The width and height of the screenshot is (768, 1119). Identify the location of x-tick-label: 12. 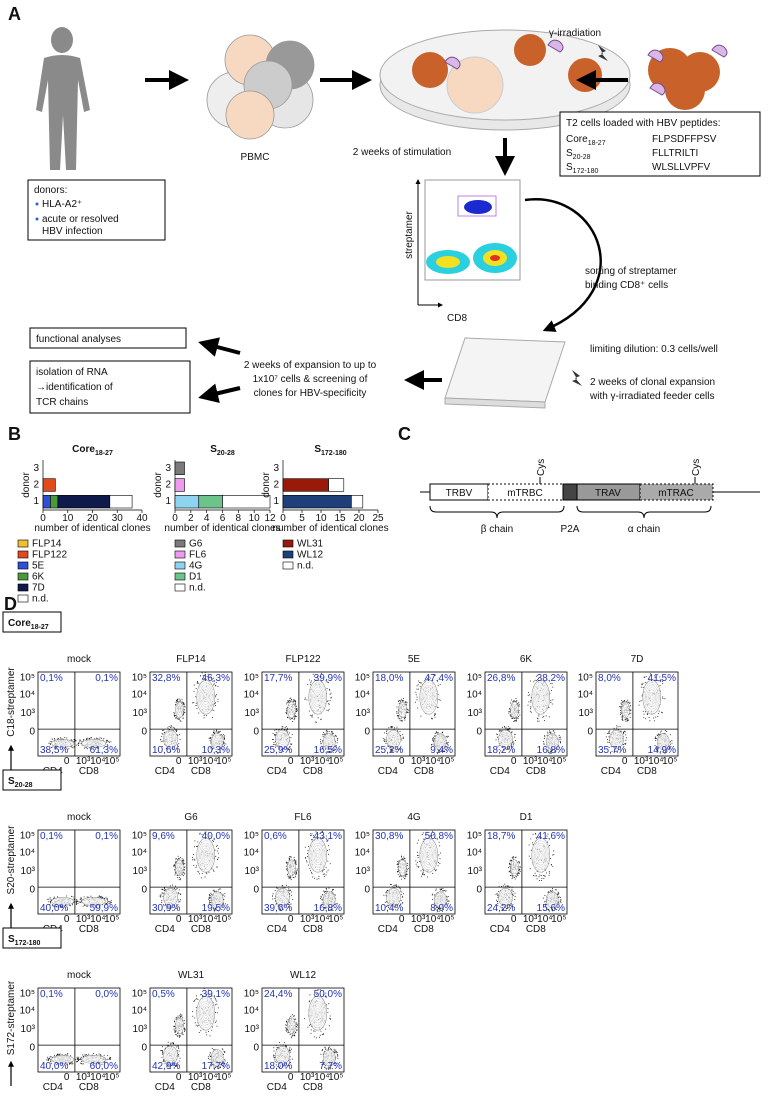
(270, 518).